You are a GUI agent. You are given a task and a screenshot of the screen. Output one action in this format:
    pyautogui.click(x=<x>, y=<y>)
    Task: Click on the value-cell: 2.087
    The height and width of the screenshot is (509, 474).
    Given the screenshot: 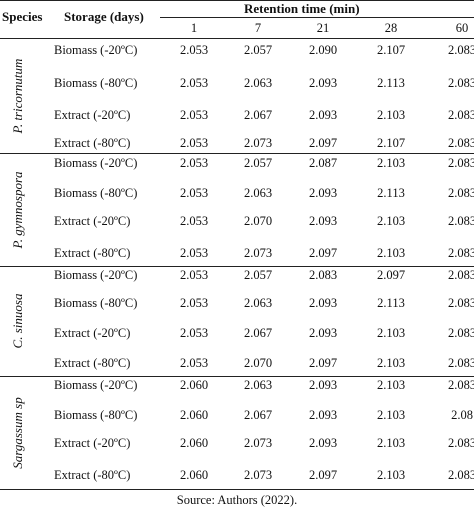 What is the action you would take?
    pyautogui.click(x=323, y=163)
    